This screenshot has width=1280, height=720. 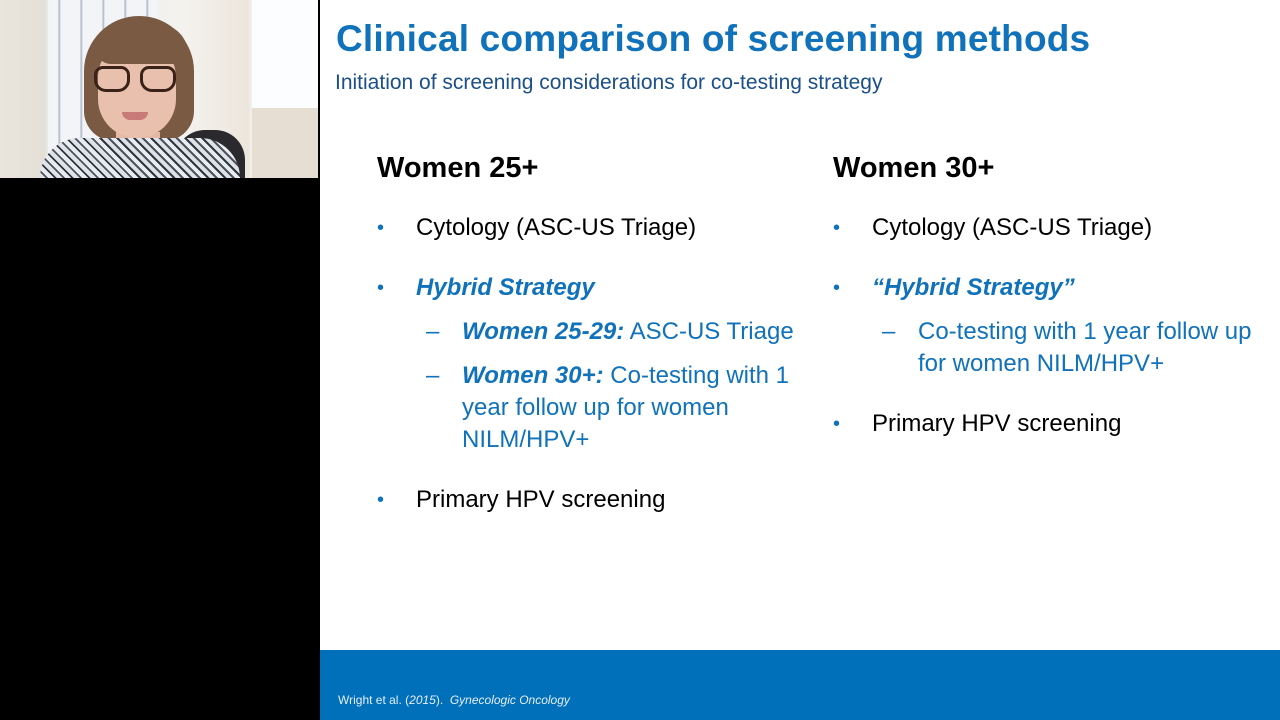 What do you see at coordinates (973, 287) in the screenshot?
I see `list-item-label: “Hybrid Strategy”` at bounding box center [973, 287].